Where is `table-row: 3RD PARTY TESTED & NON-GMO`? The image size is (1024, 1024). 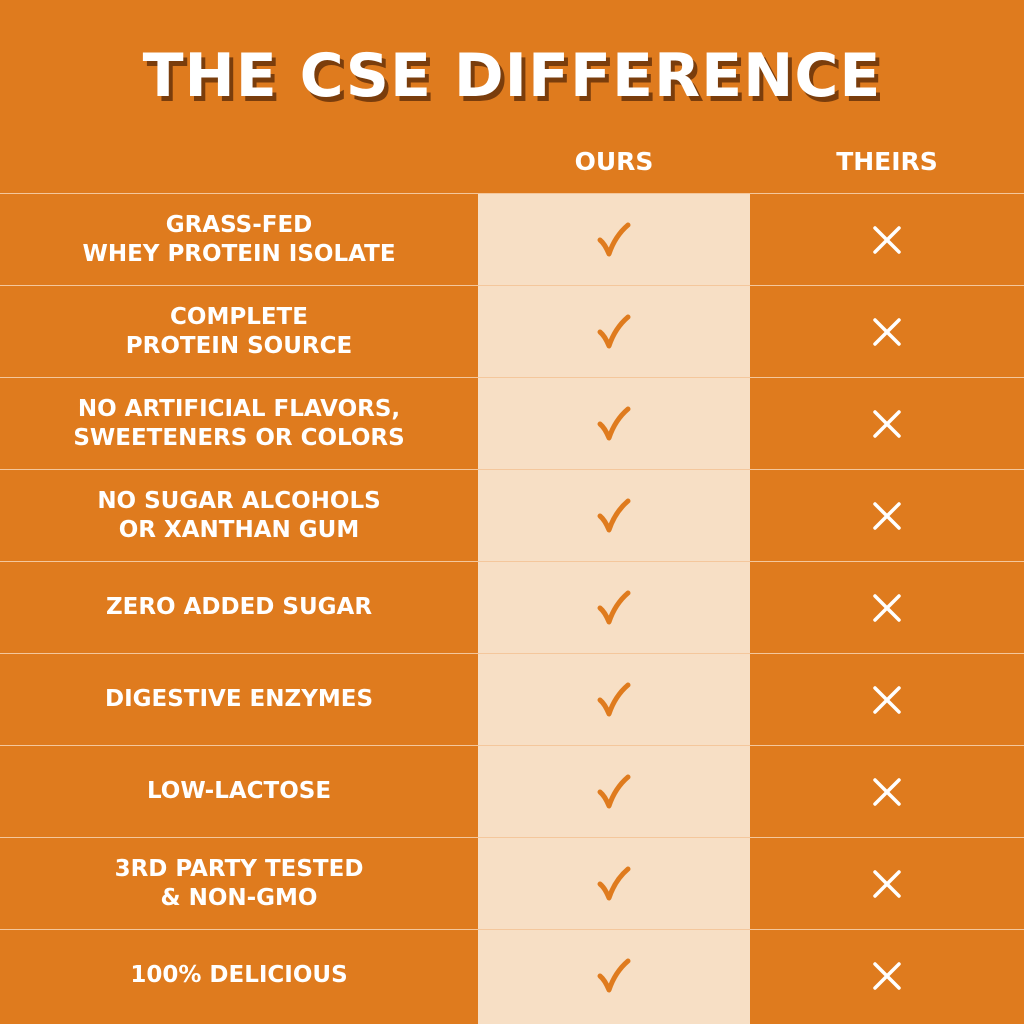 table-row: 3RD PARTY TESTED & NON-GMO is located at coordinates (512, 883).